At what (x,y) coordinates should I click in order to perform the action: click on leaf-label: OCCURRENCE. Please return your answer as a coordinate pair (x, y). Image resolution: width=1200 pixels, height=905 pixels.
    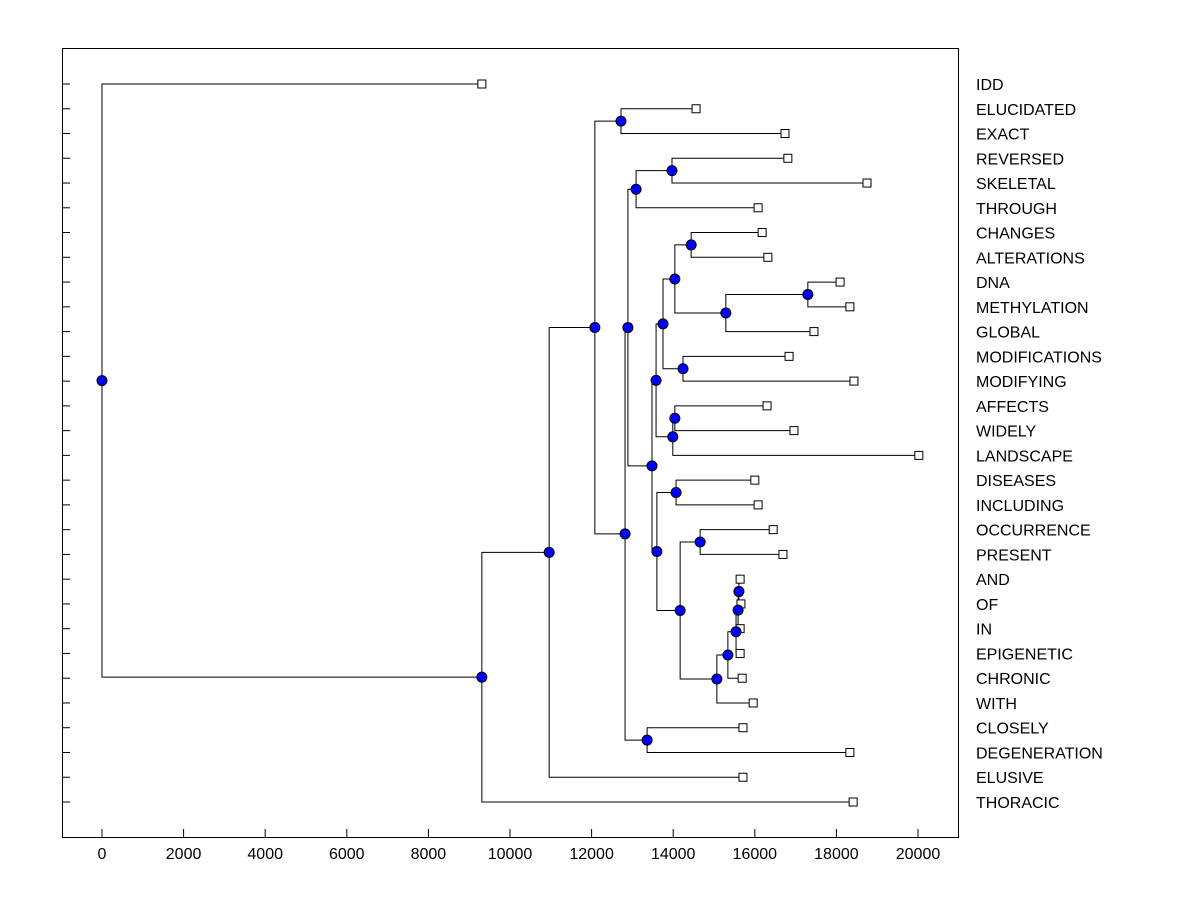
    Looking at the image, I should click on (1033, 531).